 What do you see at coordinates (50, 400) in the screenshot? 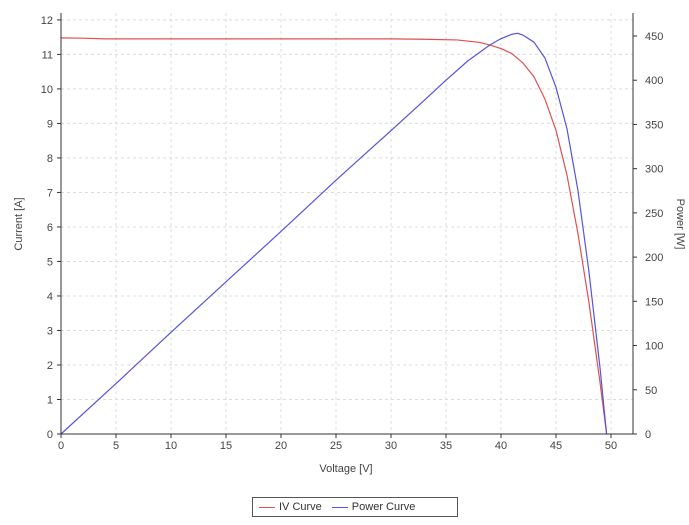
I see `y-left-tick-label: 1` at bounding box center [50, 400].